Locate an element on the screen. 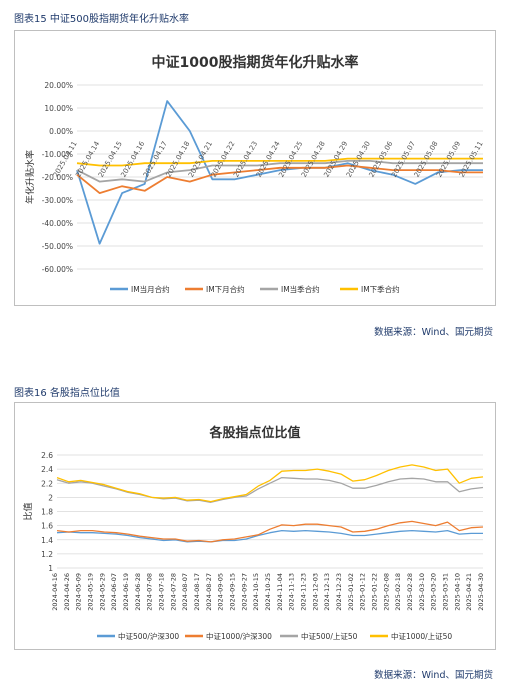  fig16-xtick-label: 2024-10-25 is located at coordinates (268, 592).